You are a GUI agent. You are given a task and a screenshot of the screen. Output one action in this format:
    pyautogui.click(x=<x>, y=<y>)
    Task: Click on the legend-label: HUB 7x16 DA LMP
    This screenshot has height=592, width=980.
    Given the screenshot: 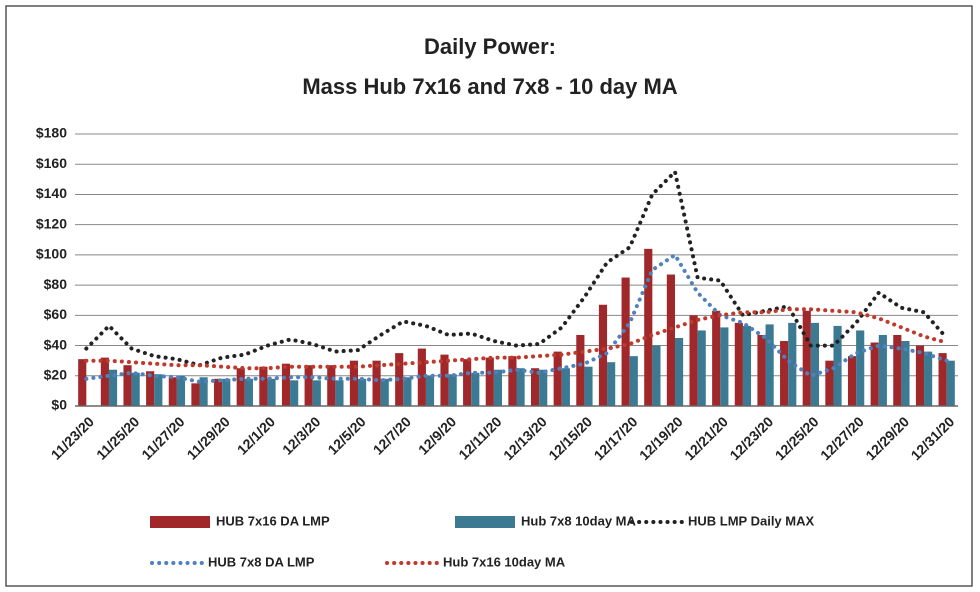 What is the action you would take?
    pyautogui.click(x=273, y=520)
    